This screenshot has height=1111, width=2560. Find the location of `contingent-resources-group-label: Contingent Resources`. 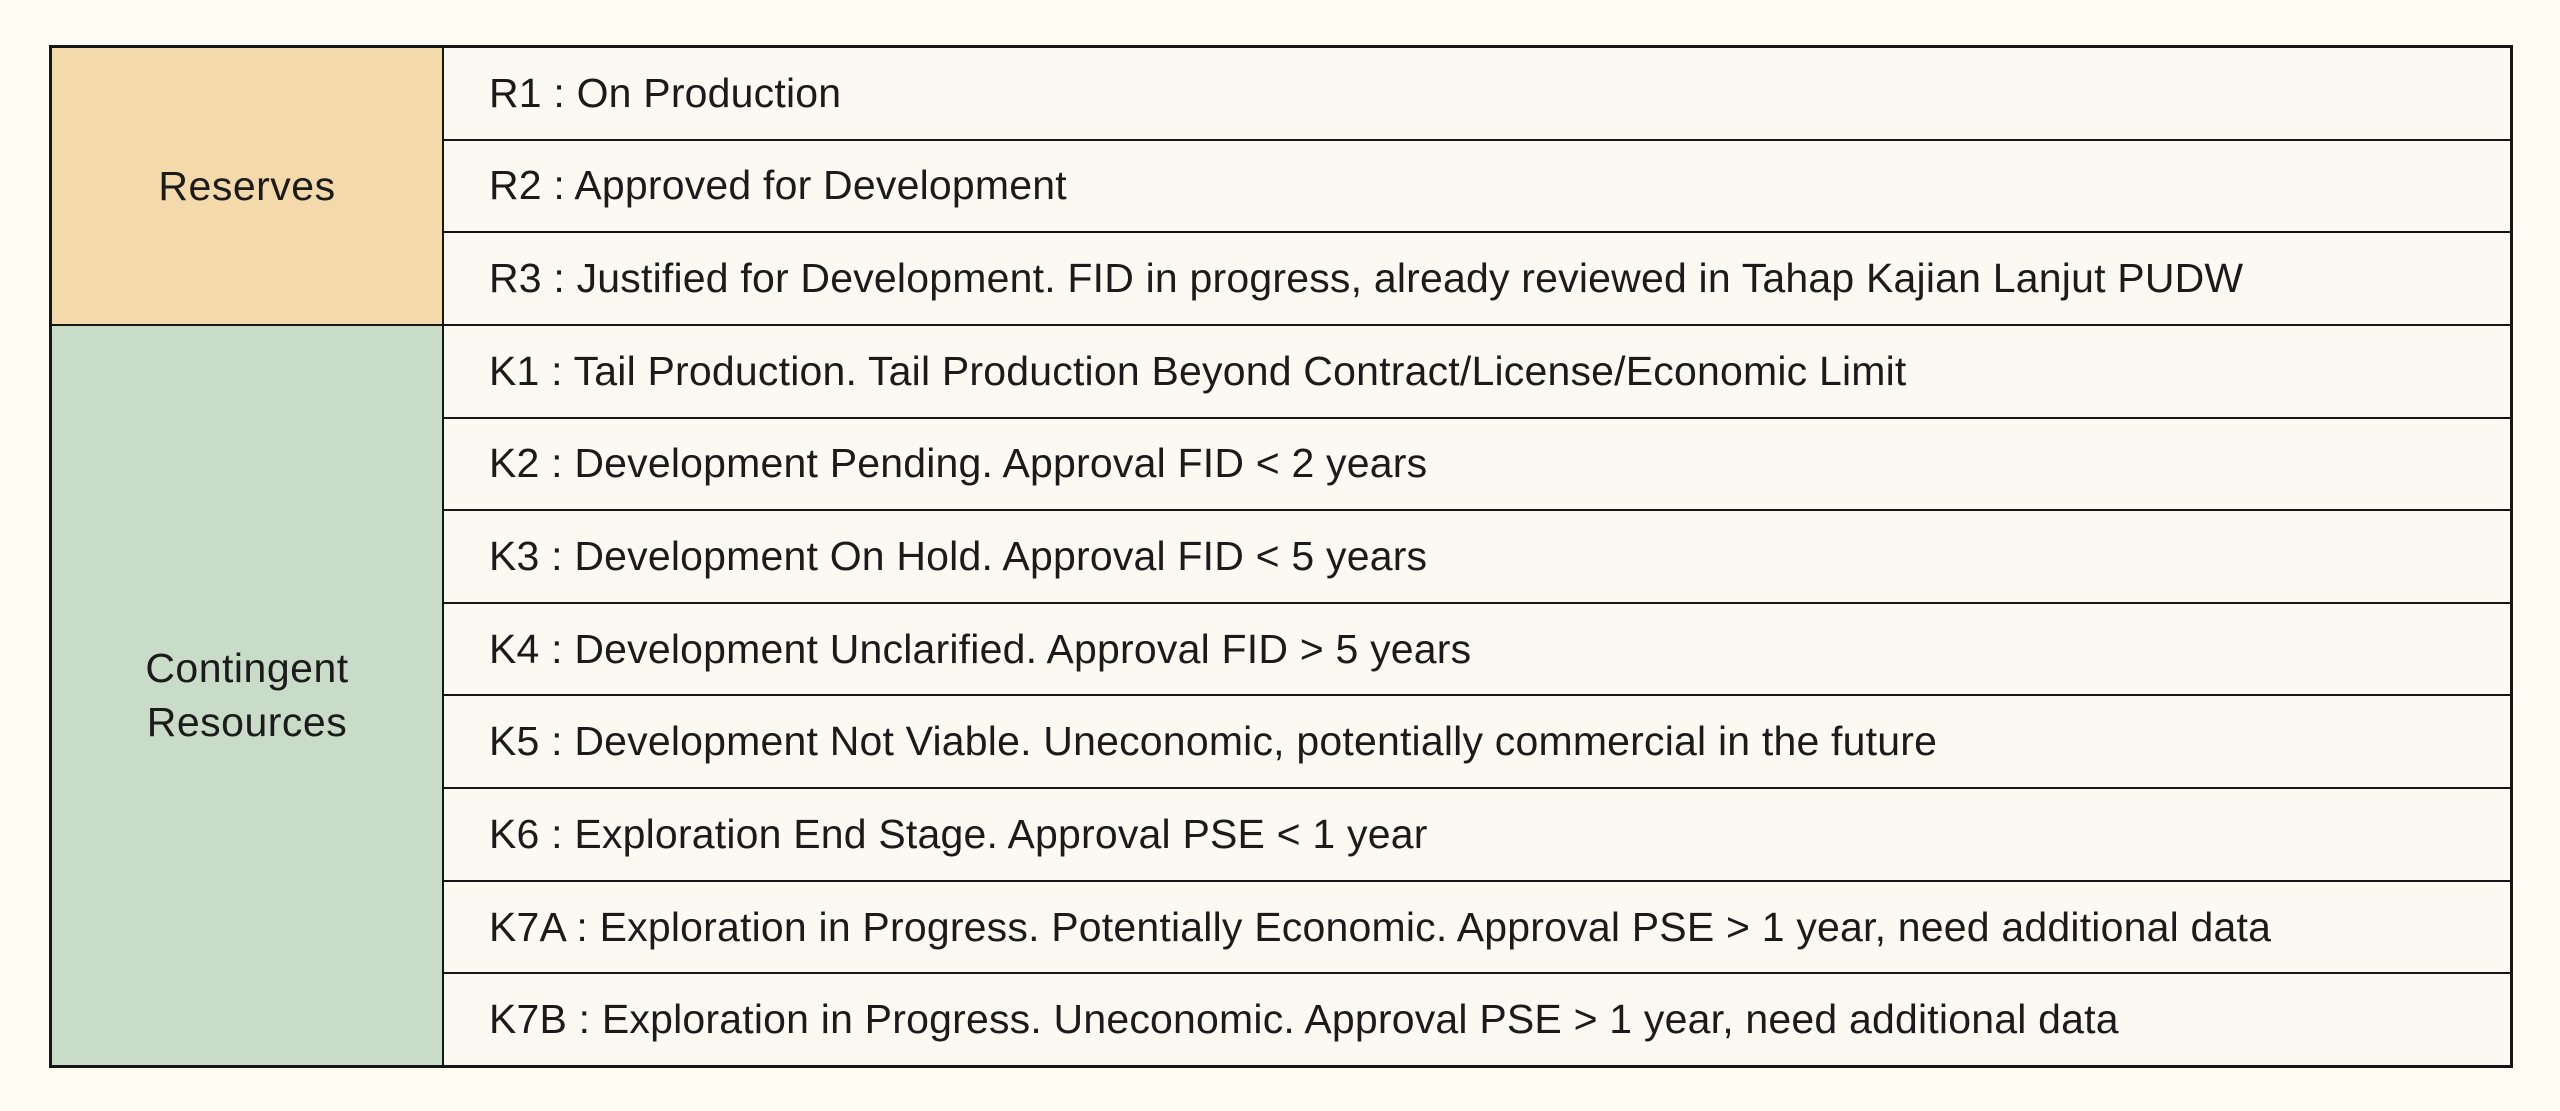

contingent-resources-group-label: Contingent Resources is located at coordinates (247, 695).